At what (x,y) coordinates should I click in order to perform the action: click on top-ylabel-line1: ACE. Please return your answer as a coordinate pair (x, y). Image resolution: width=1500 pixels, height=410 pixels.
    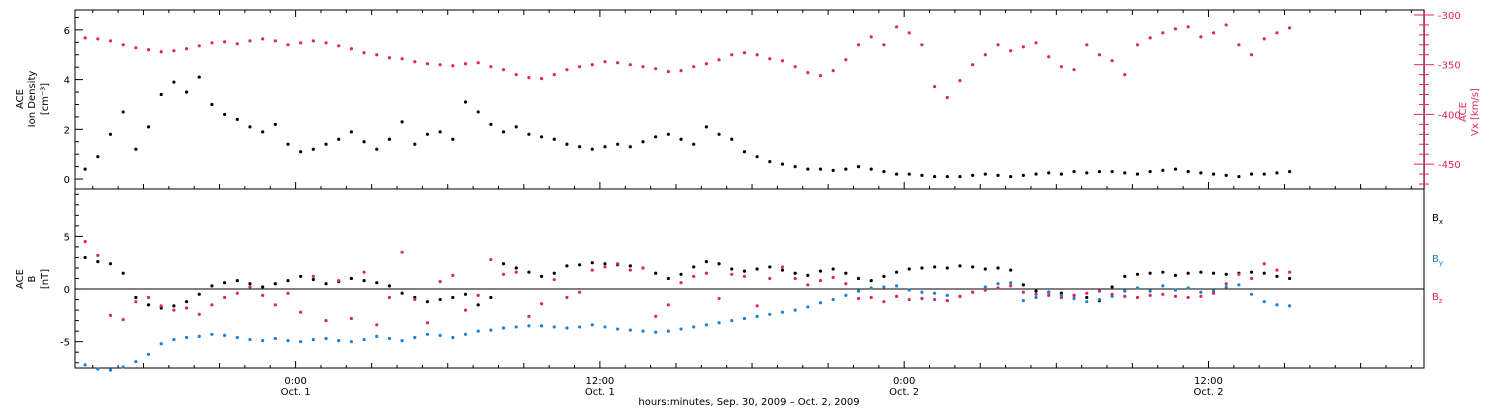
    Looking at the image, I should click on (20, 99).